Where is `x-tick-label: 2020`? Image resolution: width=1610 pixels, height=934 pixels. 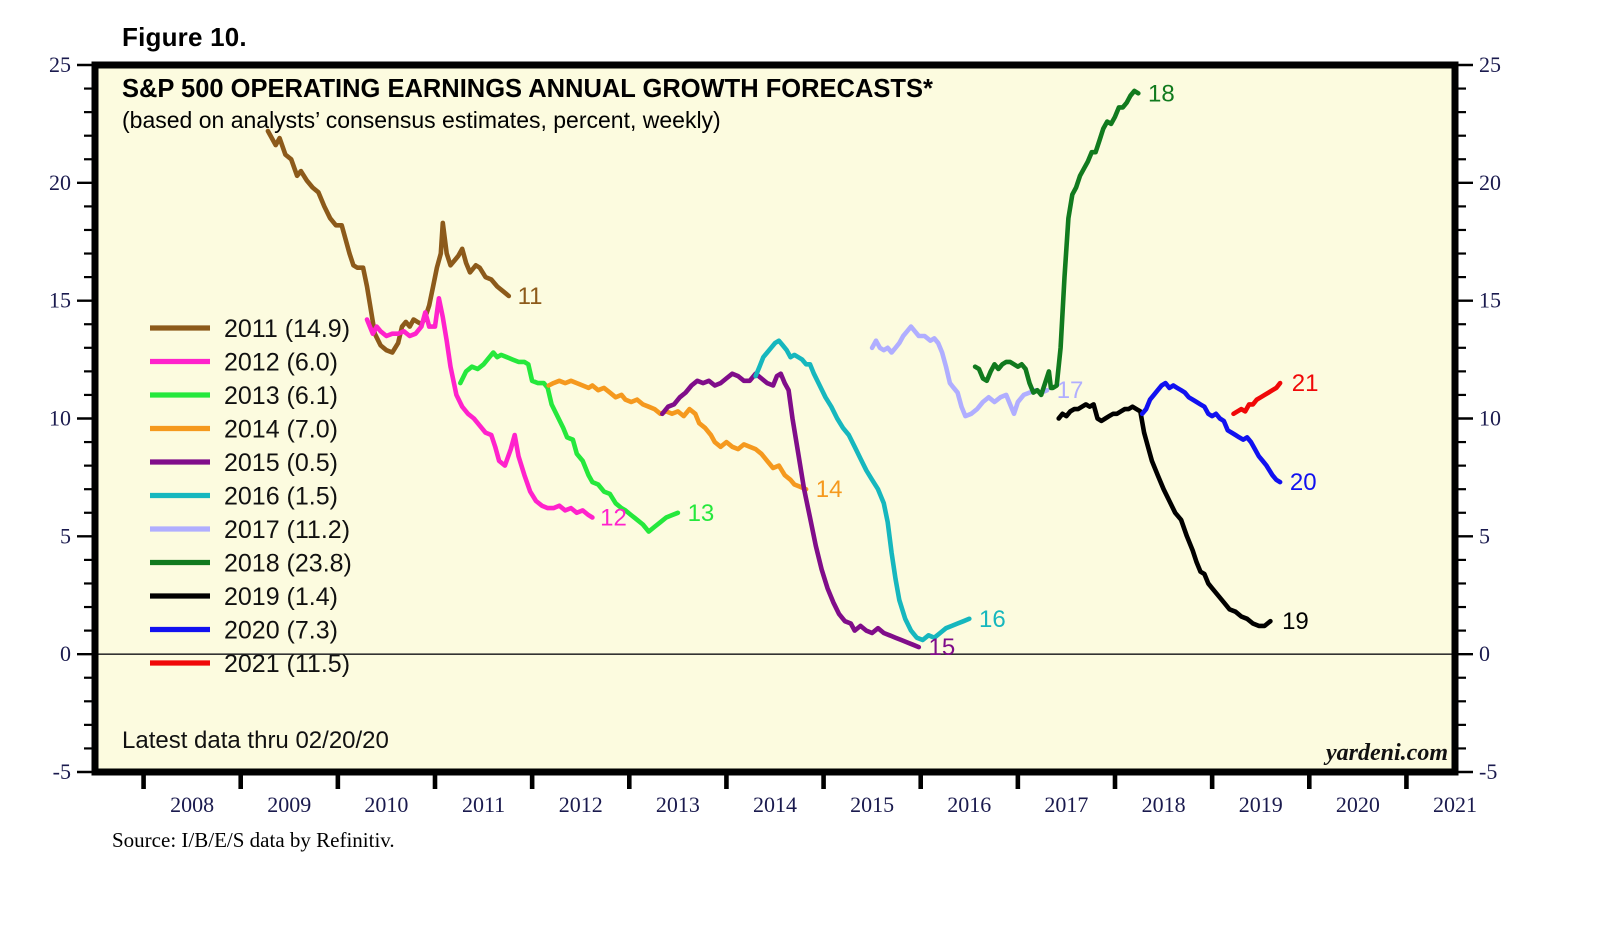
x-tick-label: 2020 is located at coordinates (1358, 804).